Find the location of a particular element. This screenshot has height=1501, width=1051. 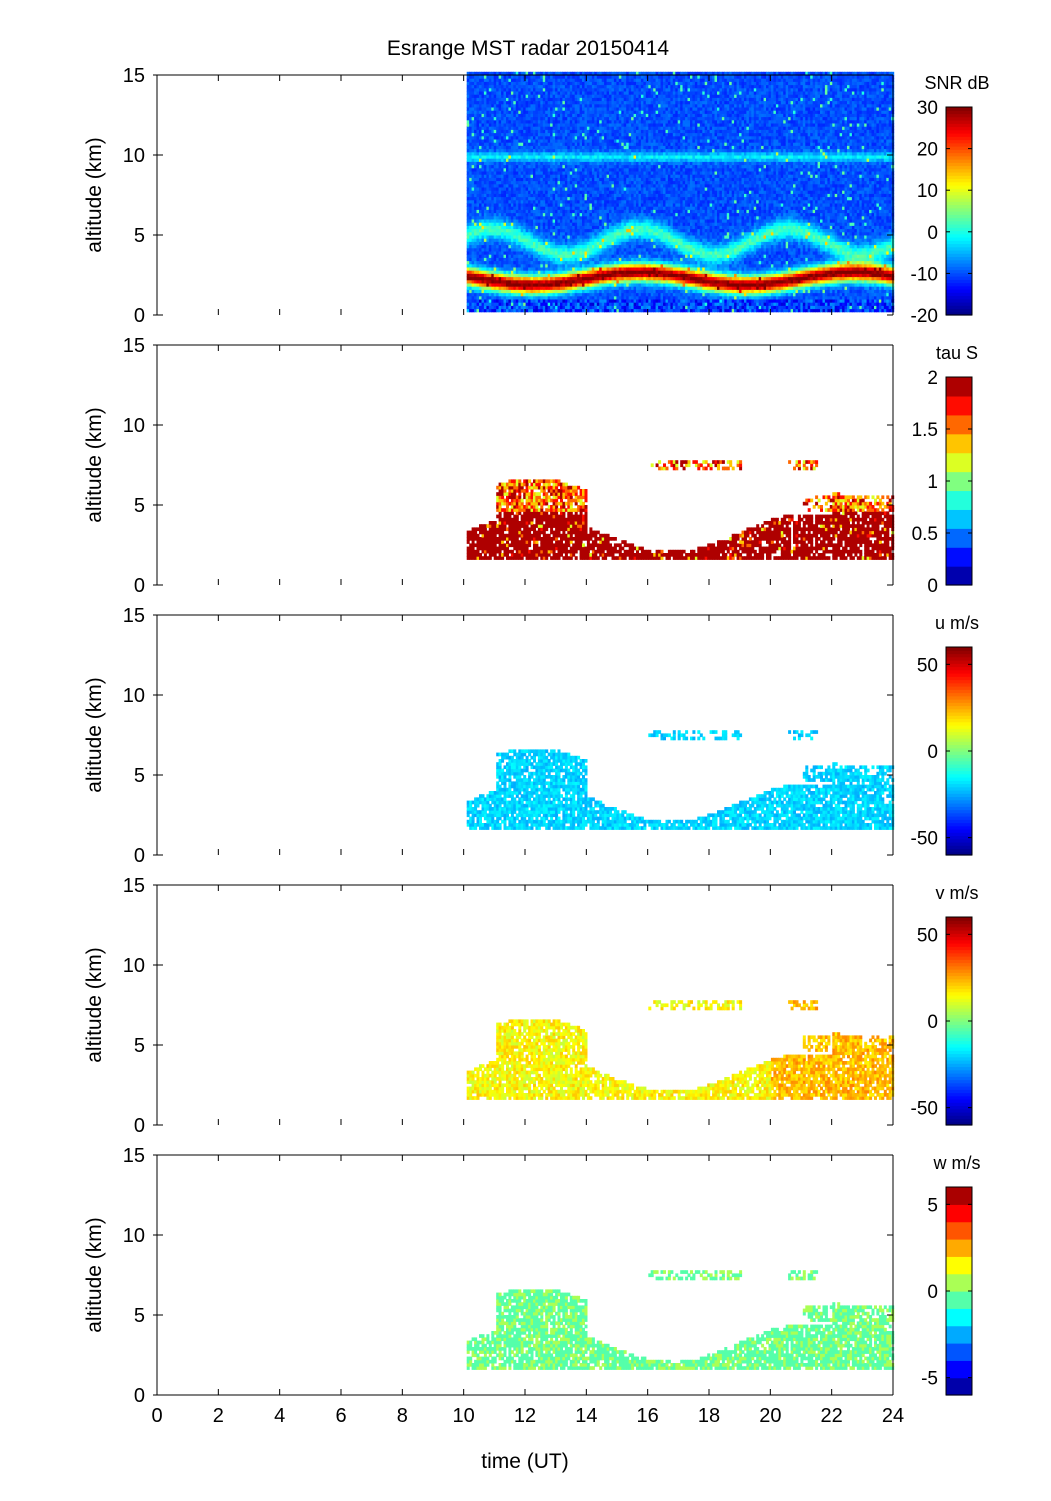

heatmap-snr is located at coordinates (681, 192).